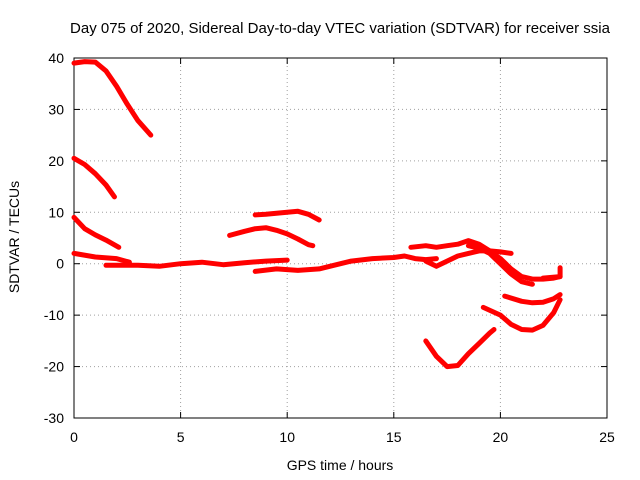 The height and width of the screenshot is (480, 640). Describe the element at coordinates (54, 418) in the screenshot. I see `y-tick-label: -30` at that location.